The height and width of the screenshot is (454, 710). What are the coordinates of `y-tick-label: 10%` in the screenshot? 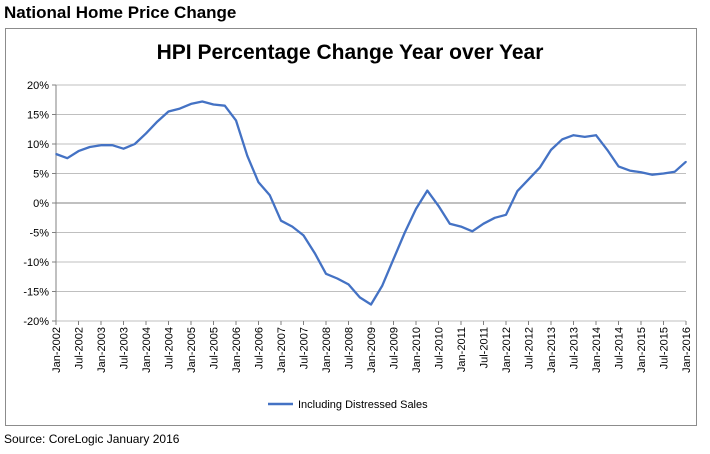 It's located at (38, 145).